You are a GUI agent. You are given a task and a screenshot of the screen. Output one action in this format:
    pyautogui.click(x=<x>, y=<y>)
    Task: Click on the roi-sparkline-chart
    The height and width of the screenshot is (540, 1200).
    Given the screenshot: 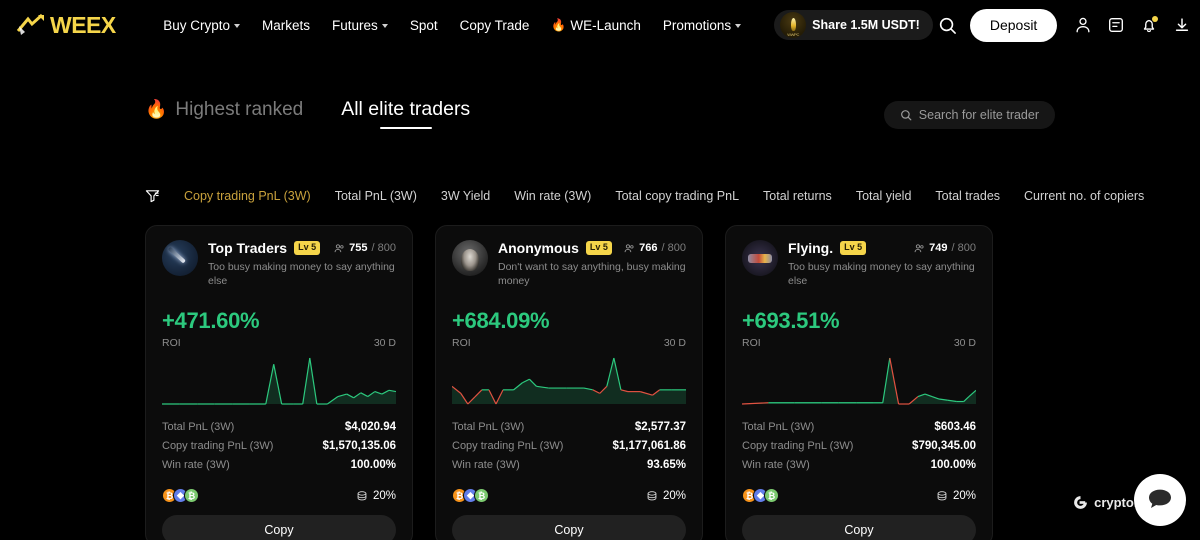 What is the action you would take?
    pyautogui.click(x=569, y=381)
    